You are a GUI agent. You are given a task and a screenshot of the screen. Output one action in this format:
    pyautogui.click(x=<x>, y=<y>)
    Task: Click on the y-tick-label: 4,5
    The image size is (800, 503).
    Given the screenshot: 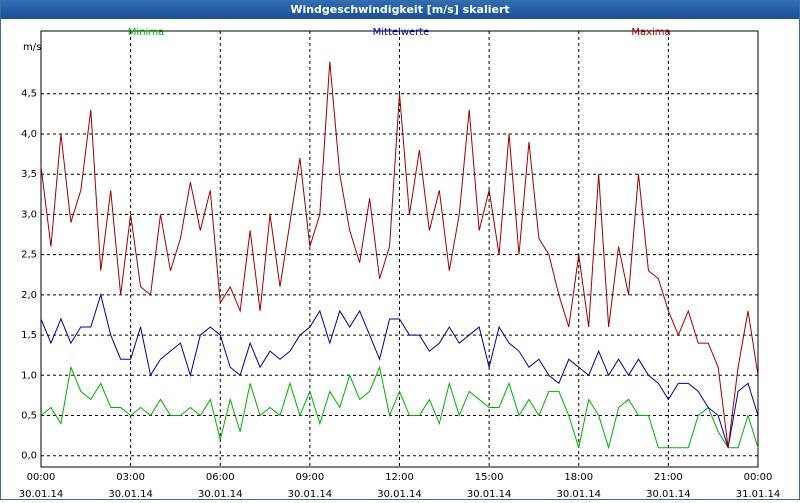 What is the action you would take?
    pyautogui.click(x=29, y=94)
    